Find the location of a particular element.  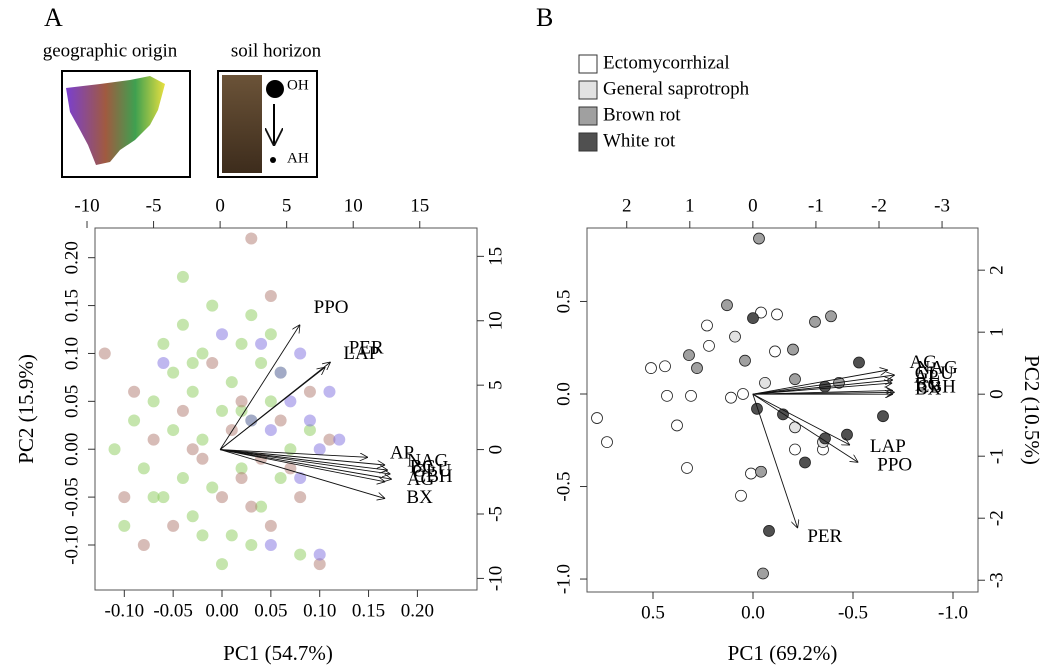

y-tick-label: 0.10 is located at coordinates (71, 353).